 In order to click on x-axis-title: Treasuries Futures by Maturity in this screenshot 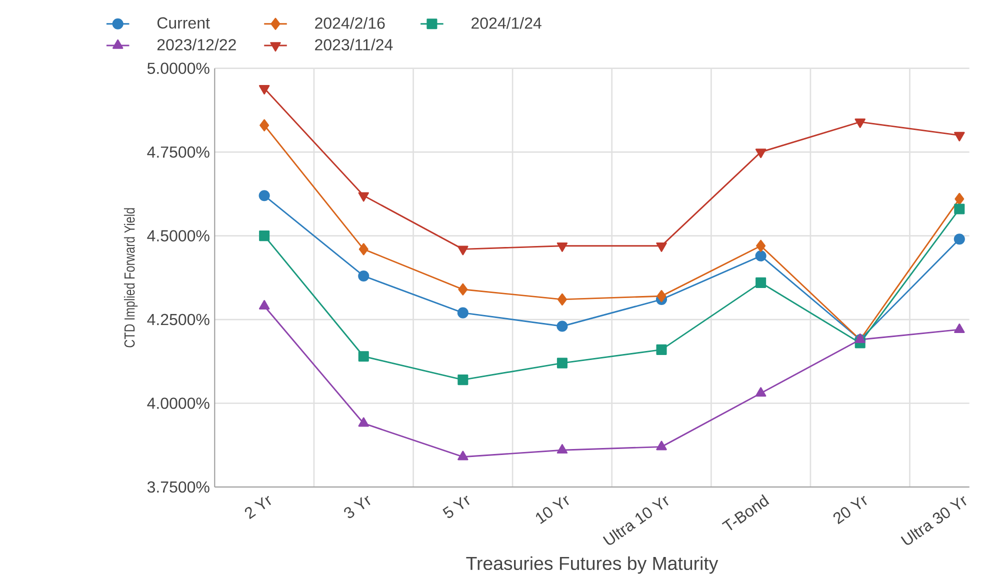, I will do `click(592, 565)`.